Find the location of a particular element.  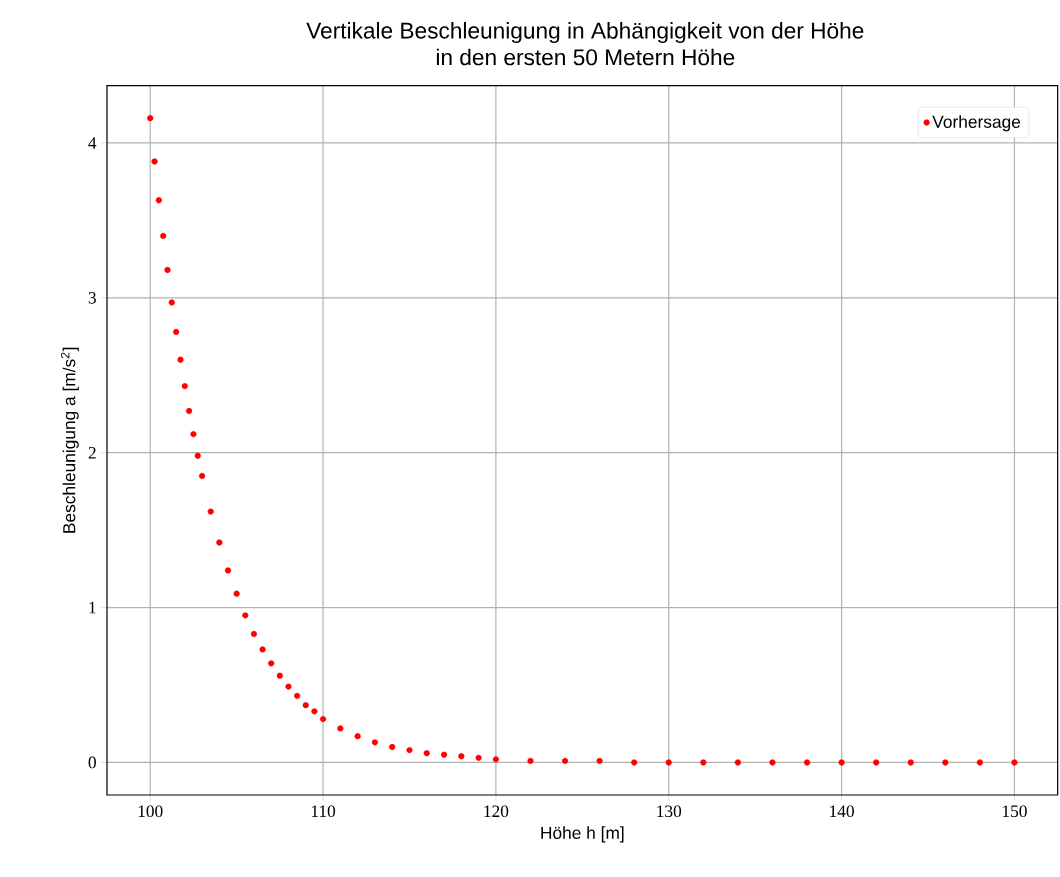

y-tick-label: 1 is located at coordinates (92, 607).